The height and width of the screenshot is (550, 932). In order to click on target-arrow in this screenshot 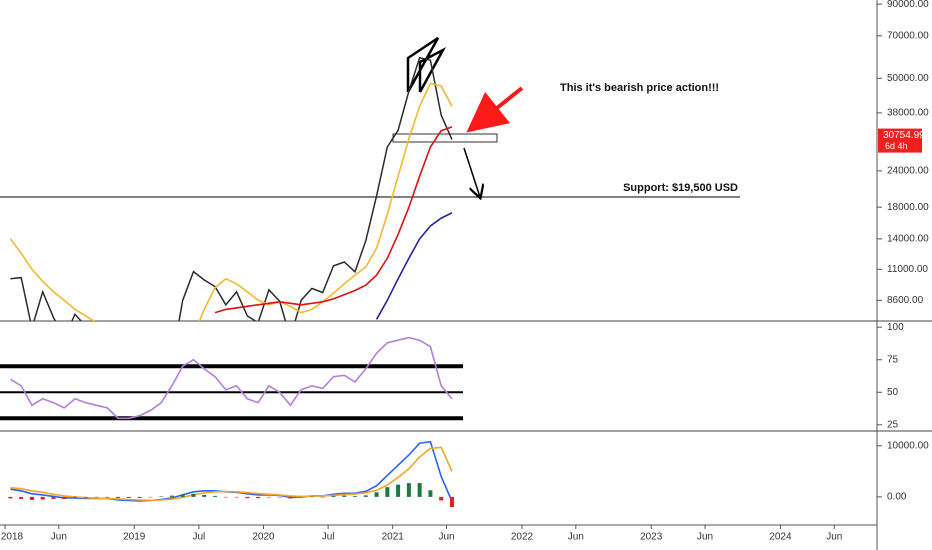, I will do `click(471, 172)`.